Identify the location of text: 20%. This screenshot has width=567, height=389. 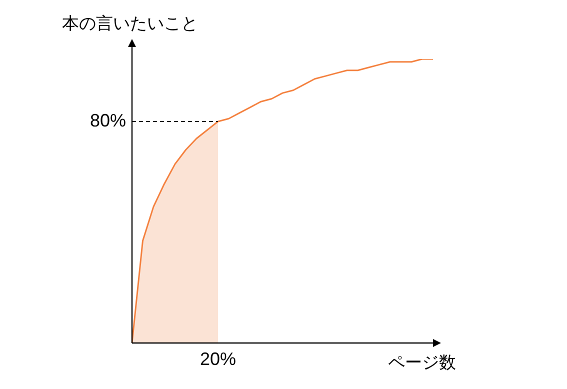
(218, 358).